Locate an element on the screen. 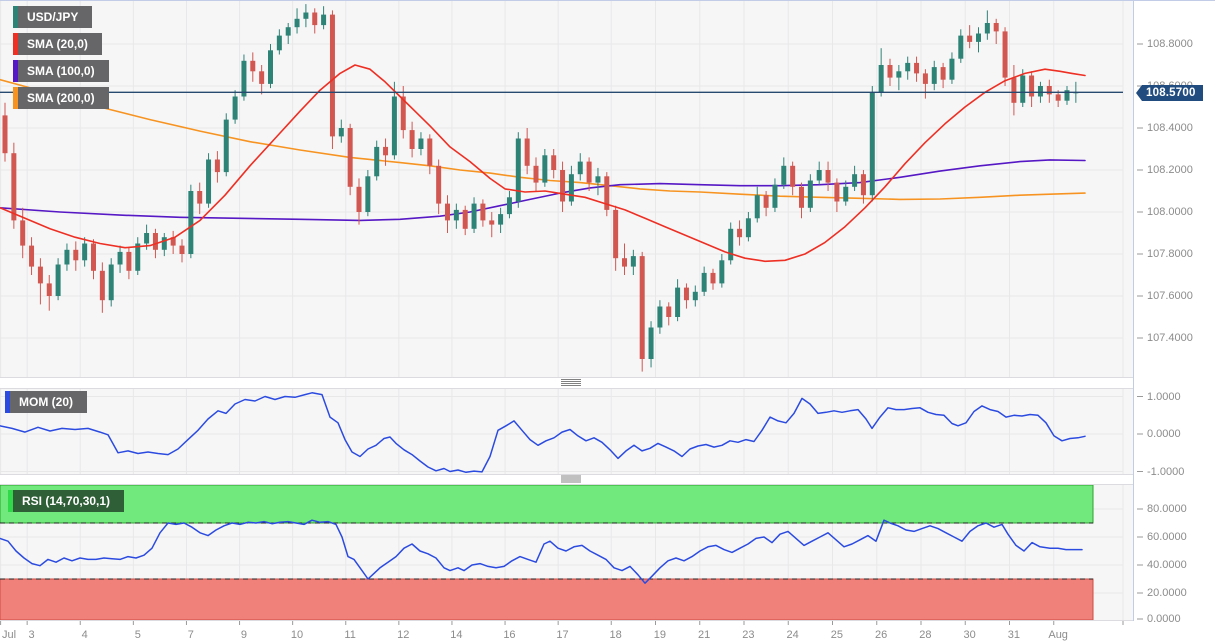 Image resolution: width=1215 pixels, height=644 pixels. x-axis-label: 21 is located at coordinates (704, 635).